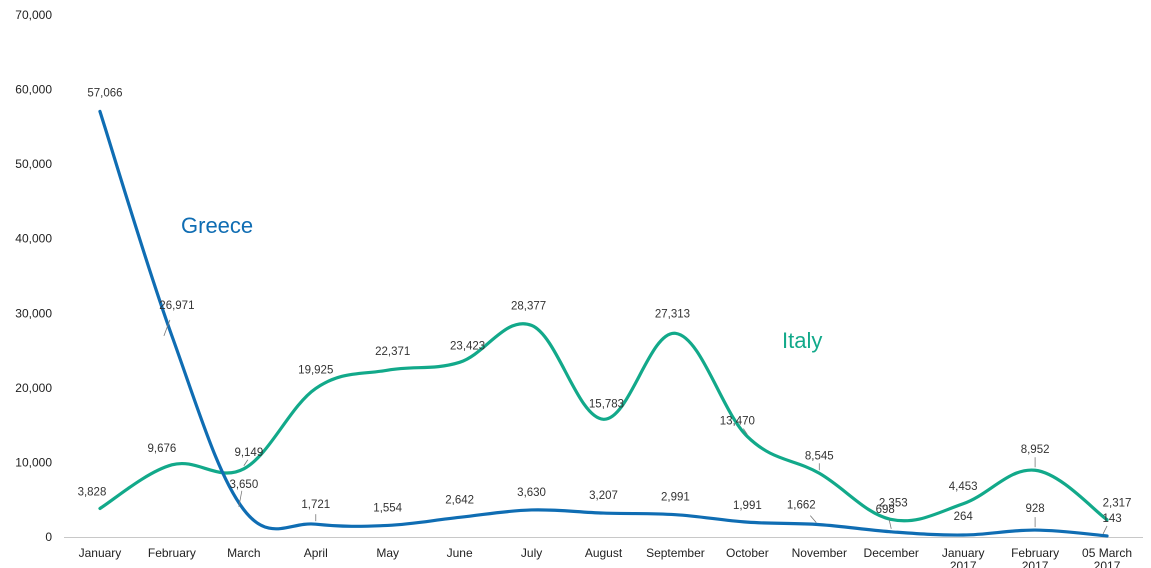  I want to click on data-label-greece: 3,630, so click(531, 493).